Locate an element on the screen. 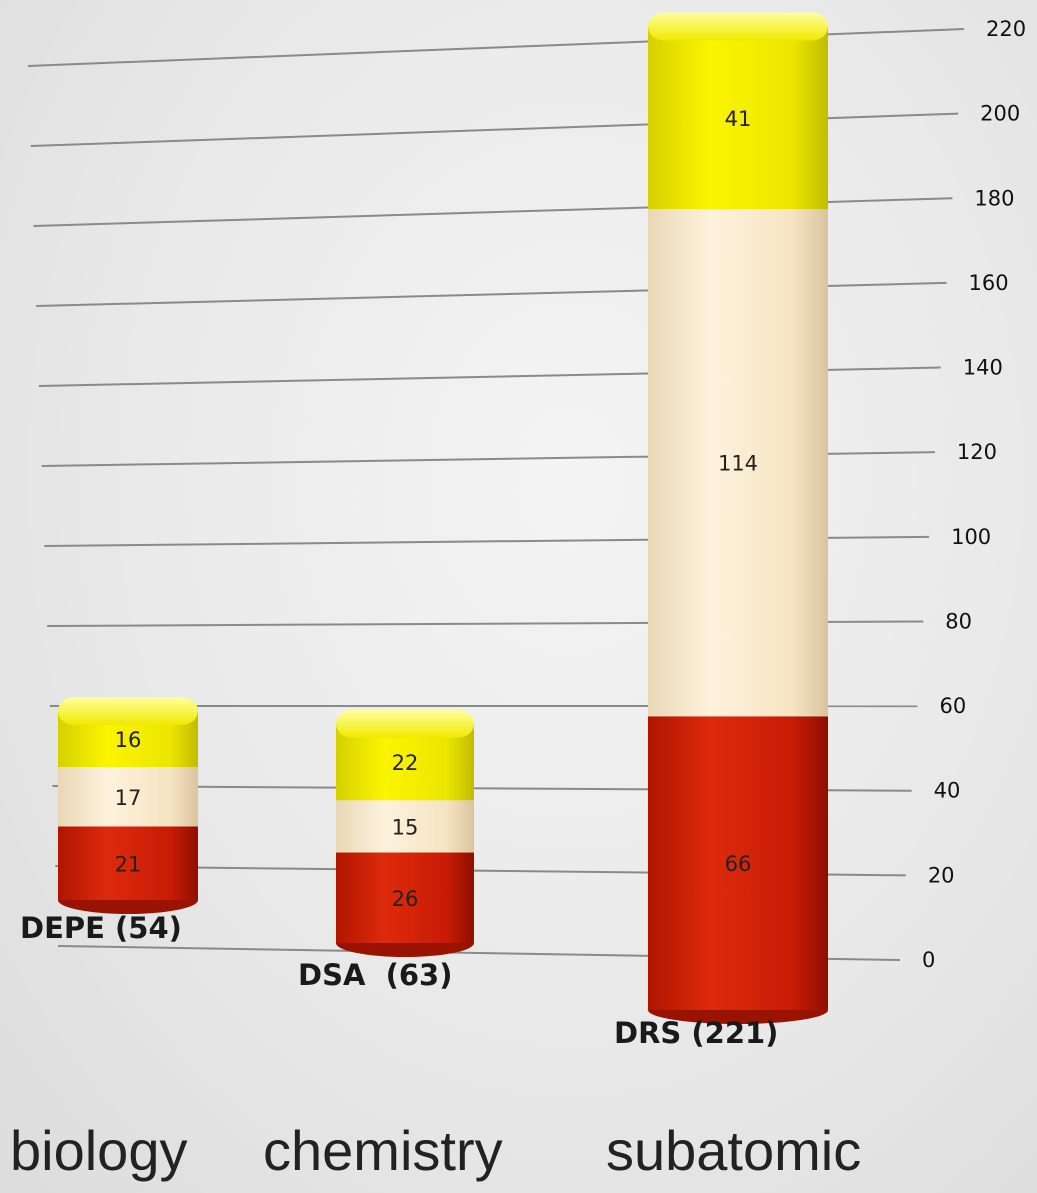 This screenshot has width=1037, height=1193. y-tick-label-220: 220 is located at coordinates (1006, 29).